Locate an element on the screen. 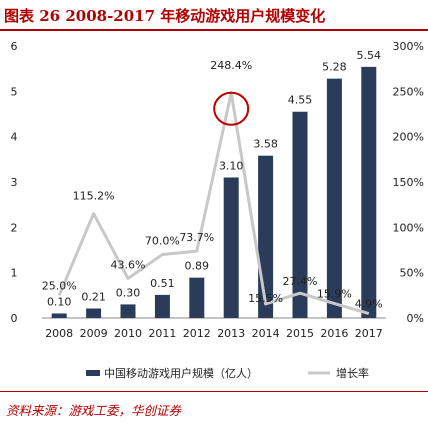  x-tick-label: 2012 is located at coordinates (197, 333).